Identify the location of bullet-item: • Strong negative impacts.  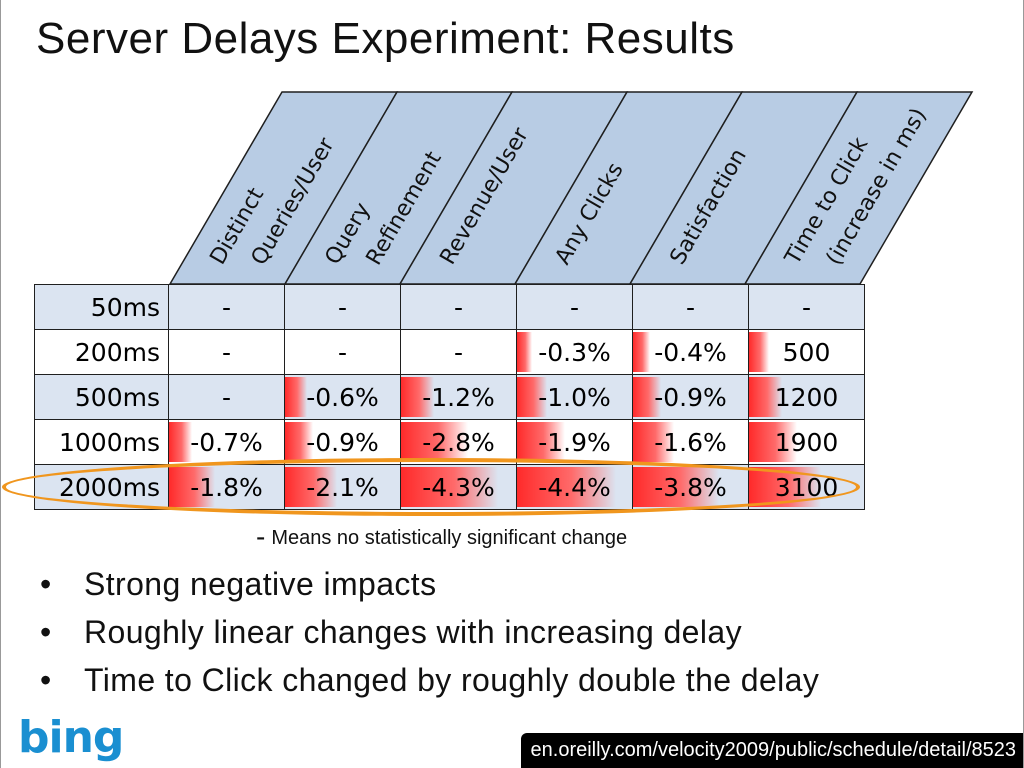
(429, 584).